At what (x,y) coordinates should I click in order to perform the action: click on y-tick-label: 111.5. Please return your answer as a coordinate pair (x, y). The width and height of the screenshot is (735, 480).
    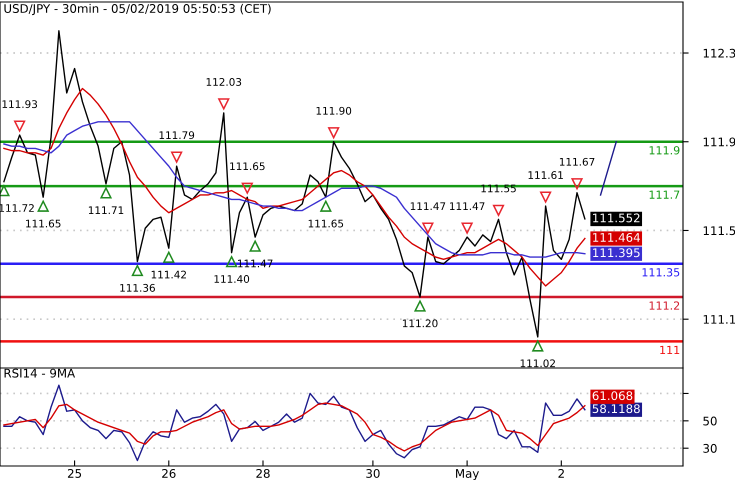
    Looking at the image, I should click on (719, 231).